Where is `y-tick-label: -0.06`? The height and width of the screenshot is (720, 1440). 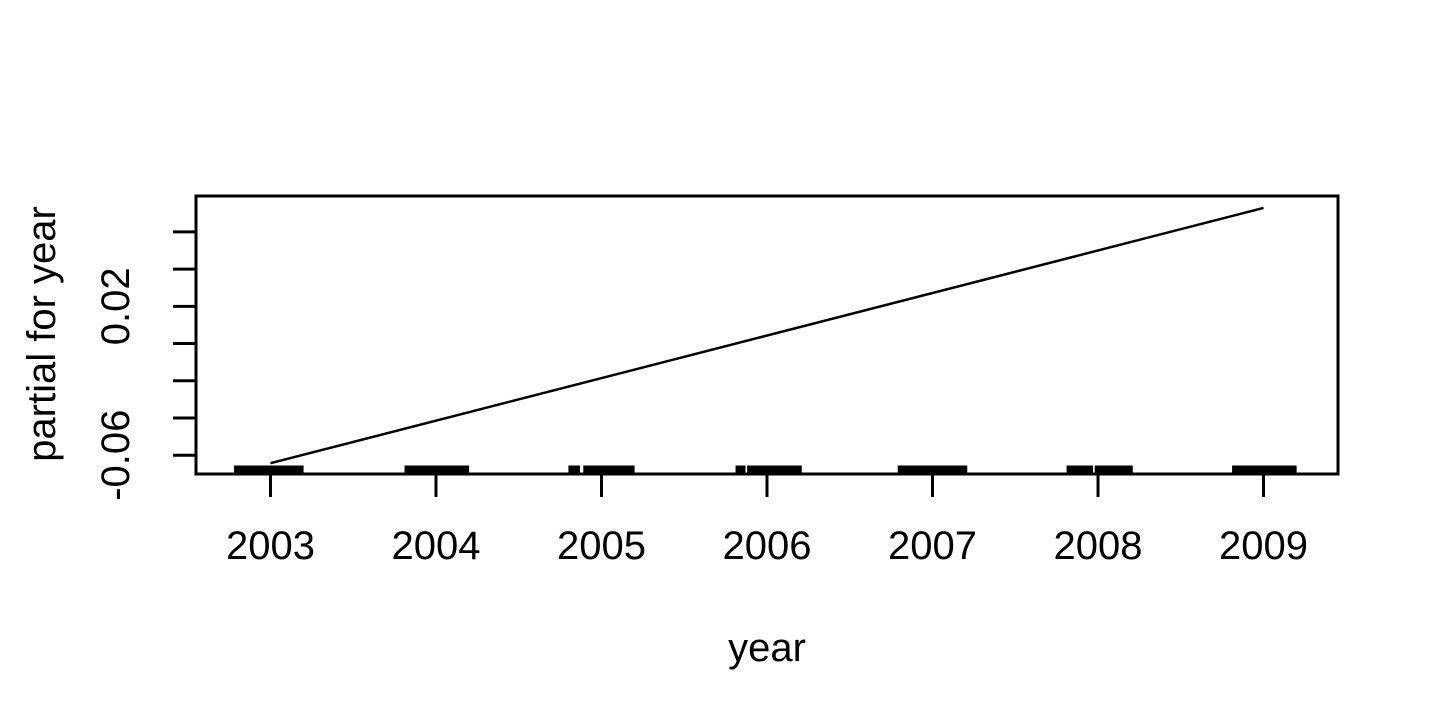 y-tick-label: -0.06 is located at coordinates (116, 455).